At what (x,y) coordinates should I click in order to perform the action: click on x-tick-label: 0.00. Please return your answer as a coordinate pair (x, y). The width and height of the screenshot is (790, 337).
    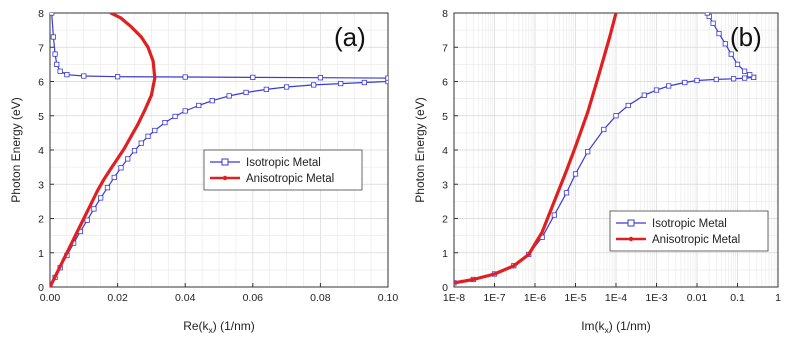
    Looking at the image, I should click on (50, 298).